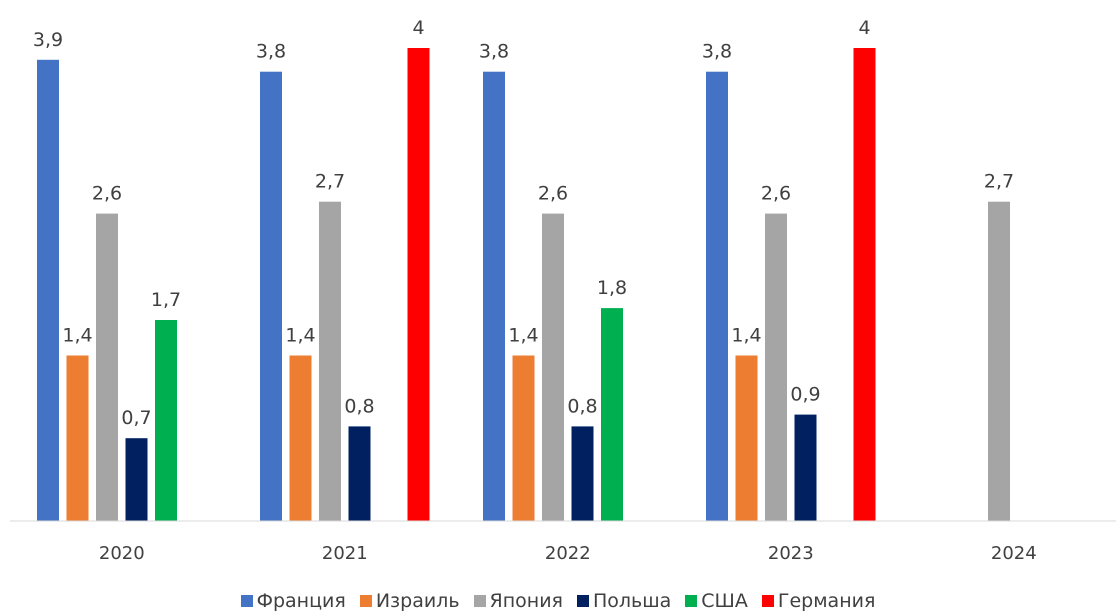 The image size is (1116, 616). What do you see at coordinates (166, 420) in the screenshot?
I see `bar-США-2020` at bounding box center [166, 420].